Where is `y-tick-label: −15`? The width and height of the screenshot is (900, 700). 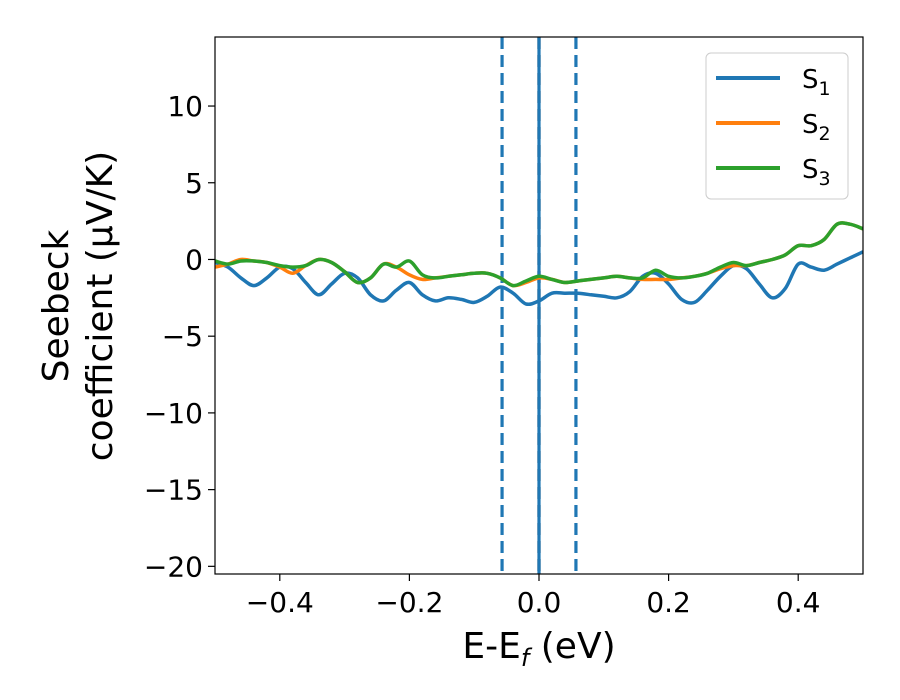
y-tick-label: −15 is located at coordinates (173, 490).